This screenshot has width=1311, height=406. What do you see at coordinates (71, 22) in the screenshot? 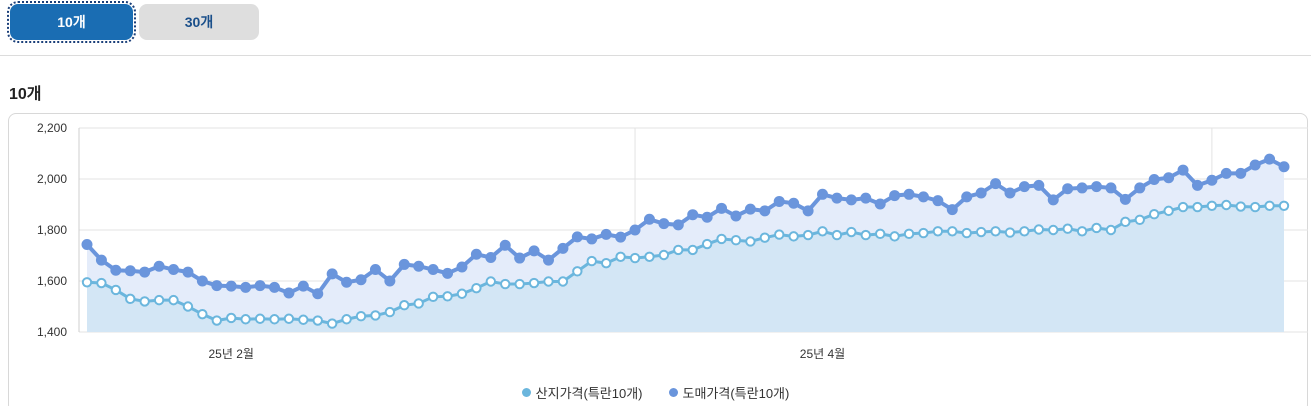
I see `tab-10: 10개` at bounding box center [71, 22].